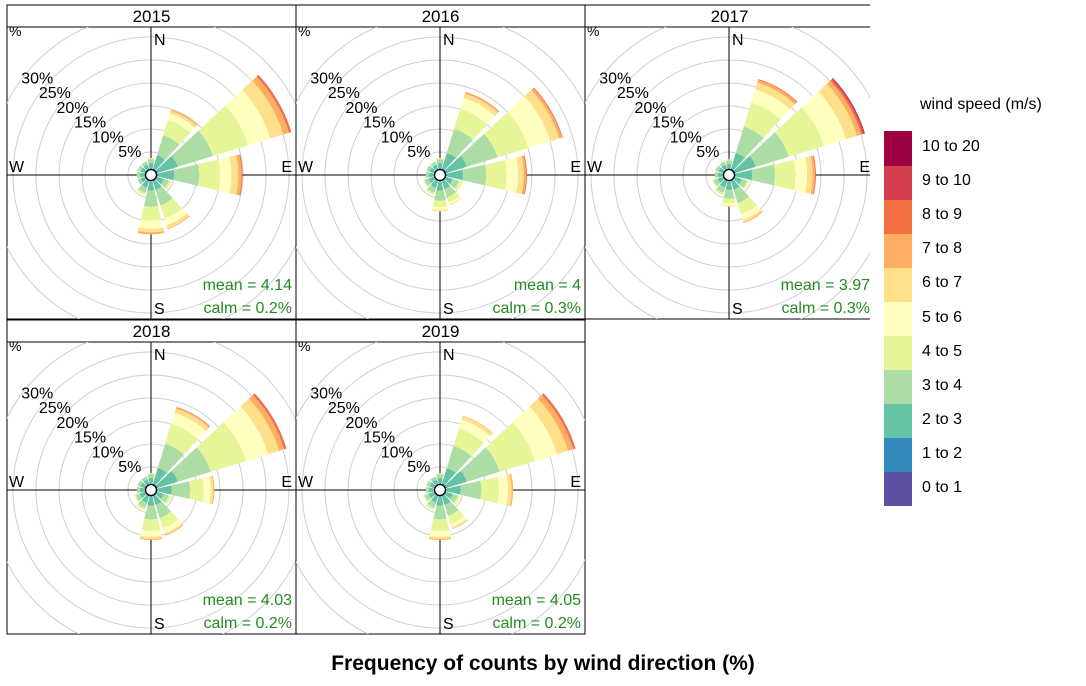 This screenshot has height=686, width=1086. Describe the element at coordinates (248, 285) in the screenshot. I see `mean-annotation: mean = 4.14` at that location.